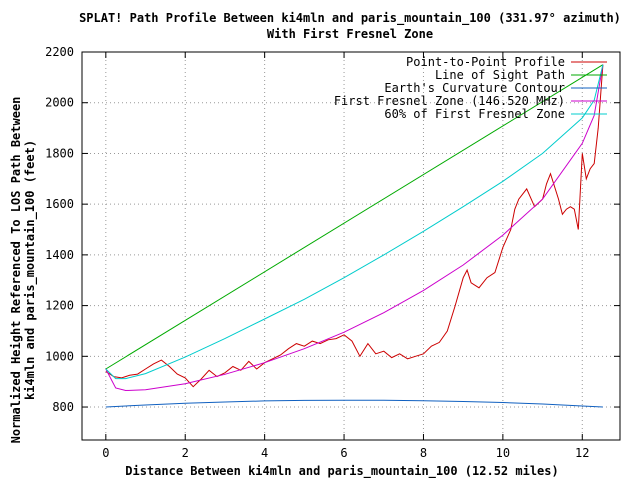  Describe the element at coordinates (350, 34) in the screenshot. I see `chart-title-line2: With First Fresnel Zone` at that location.